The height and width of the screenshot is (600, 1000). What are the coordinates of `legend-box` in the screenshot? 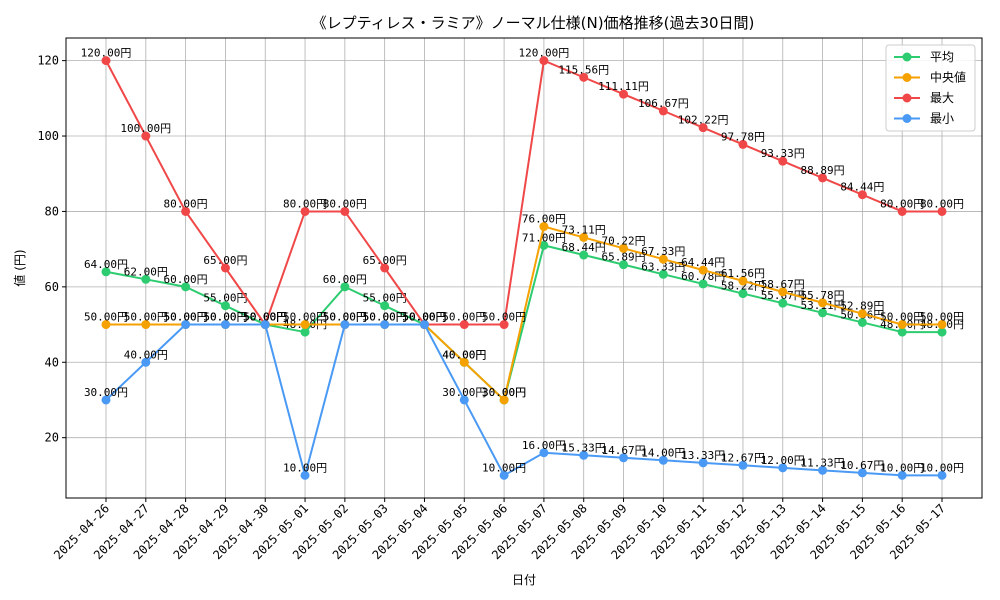 It's located at (930, 88).